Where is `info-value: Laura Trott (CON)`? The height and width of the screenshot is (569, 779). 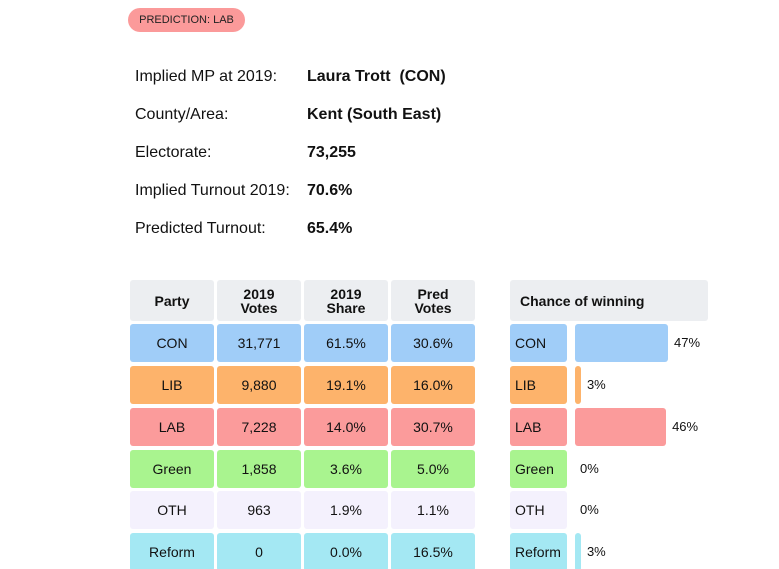
info-value: Laura Trott (CON) is located at coordinates (376, 76).